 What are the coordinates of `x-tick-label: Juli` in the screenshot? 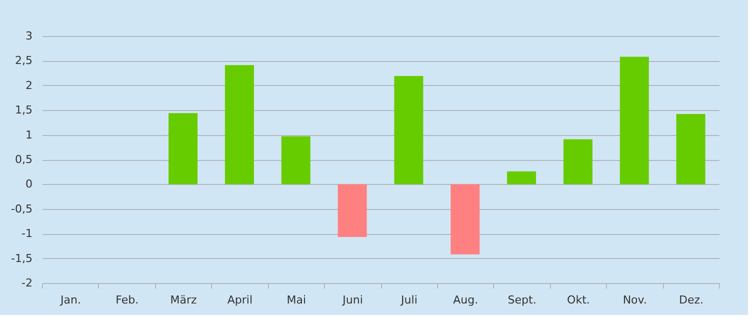 It's located at (409, 300).